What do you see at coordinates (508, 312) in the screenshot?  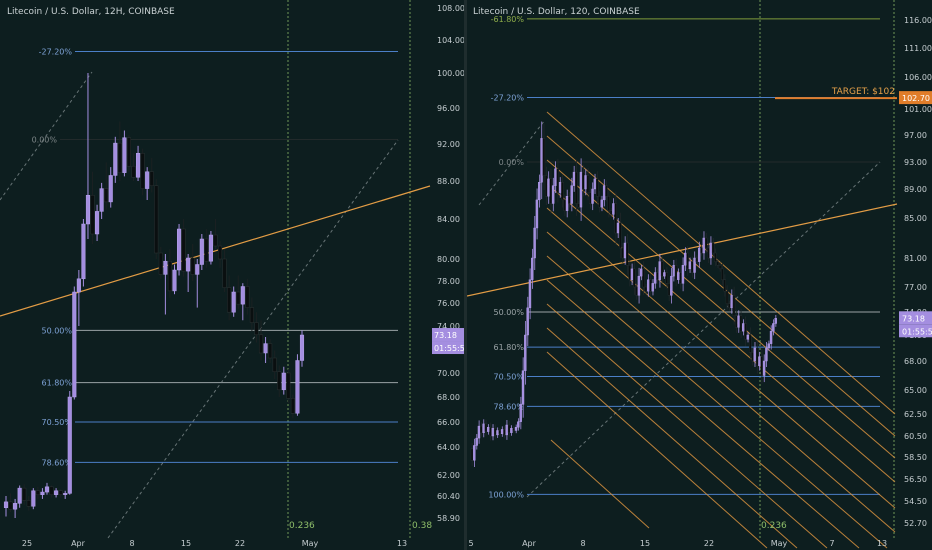 I see `fib-level-label: 50.00%` at bounding box center [508, 312].